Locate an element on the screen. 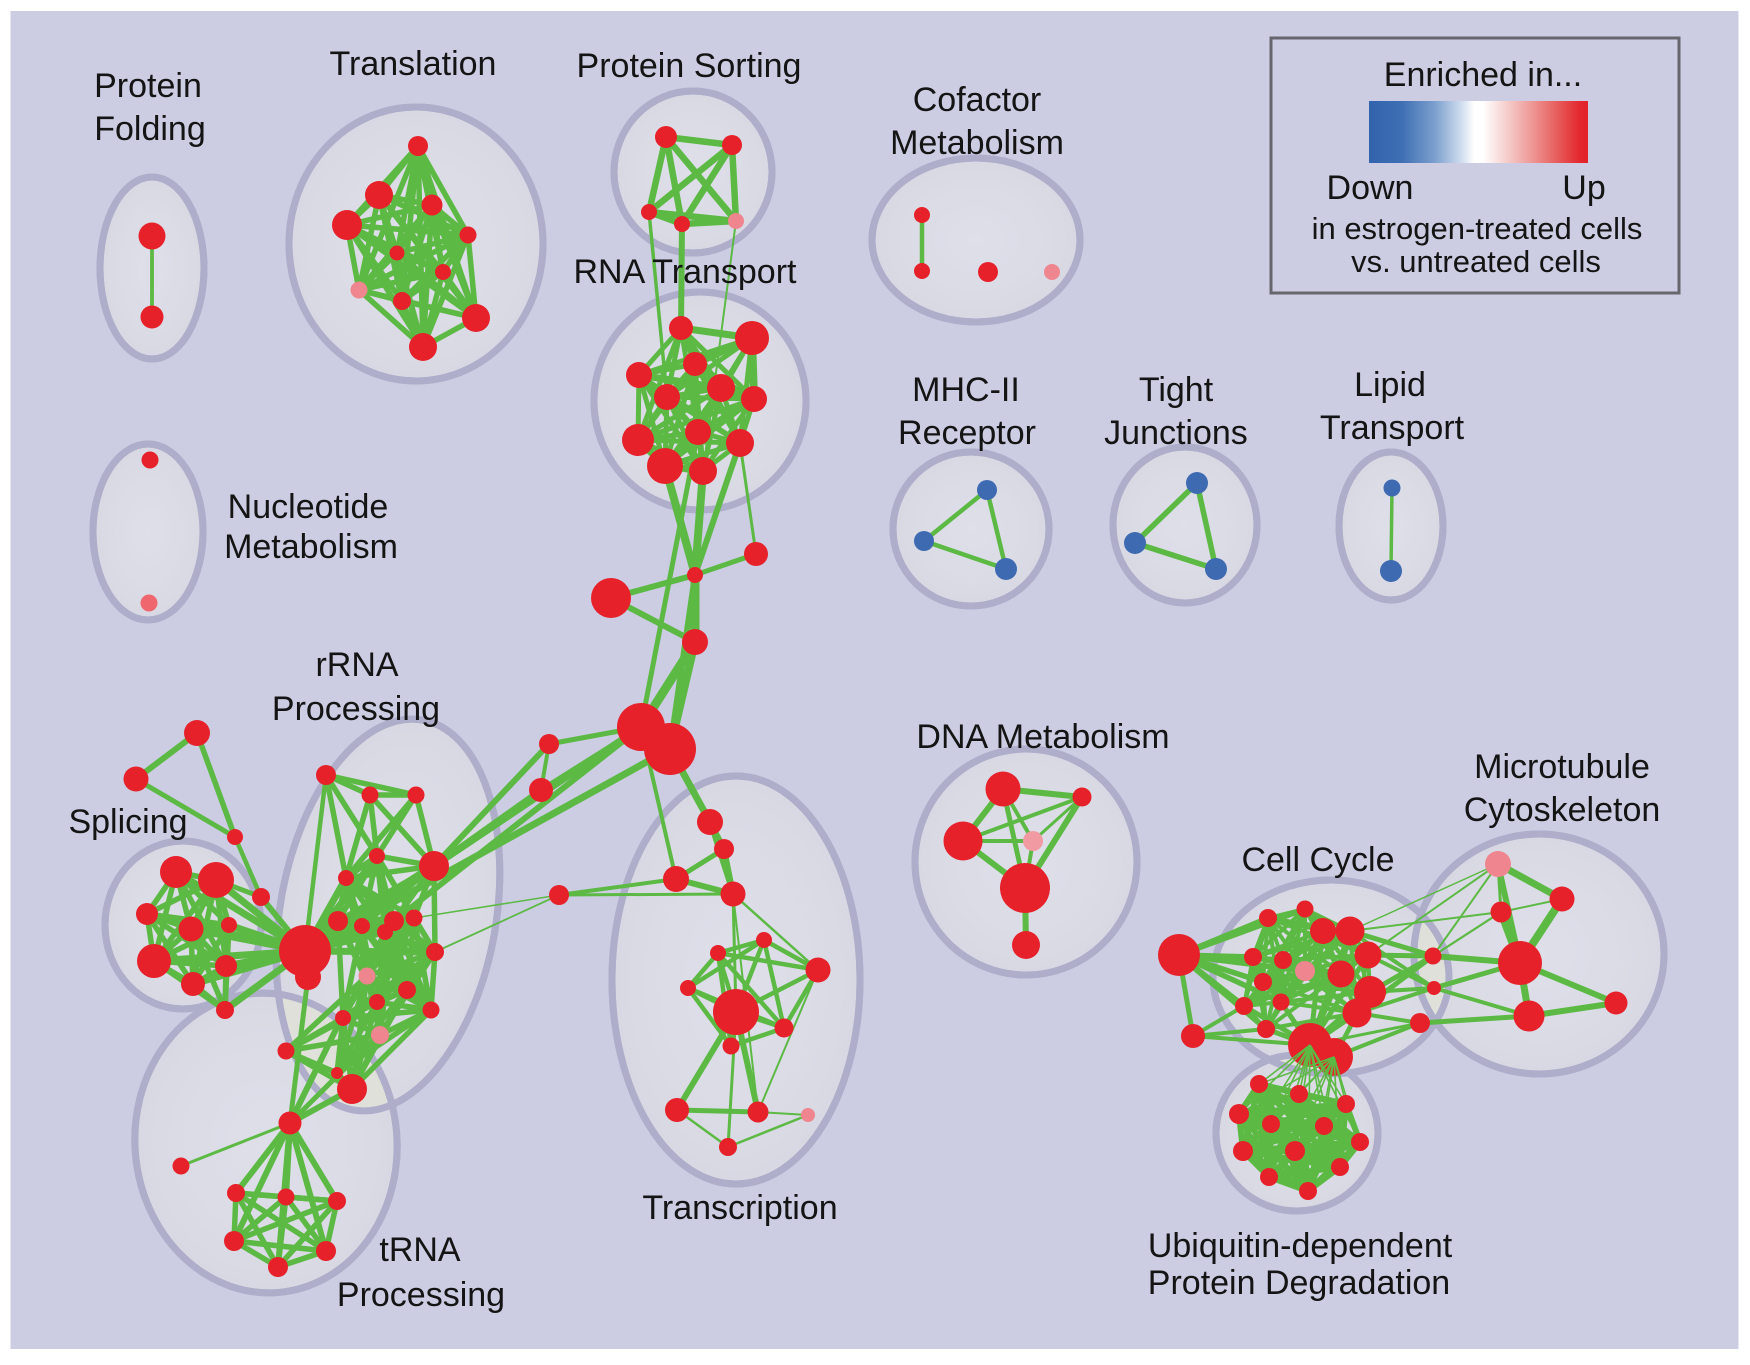 The height and width of the screenshot is (1365, 1750). svg-text: Cytoskeleton is located at coordinates (1562, 810).